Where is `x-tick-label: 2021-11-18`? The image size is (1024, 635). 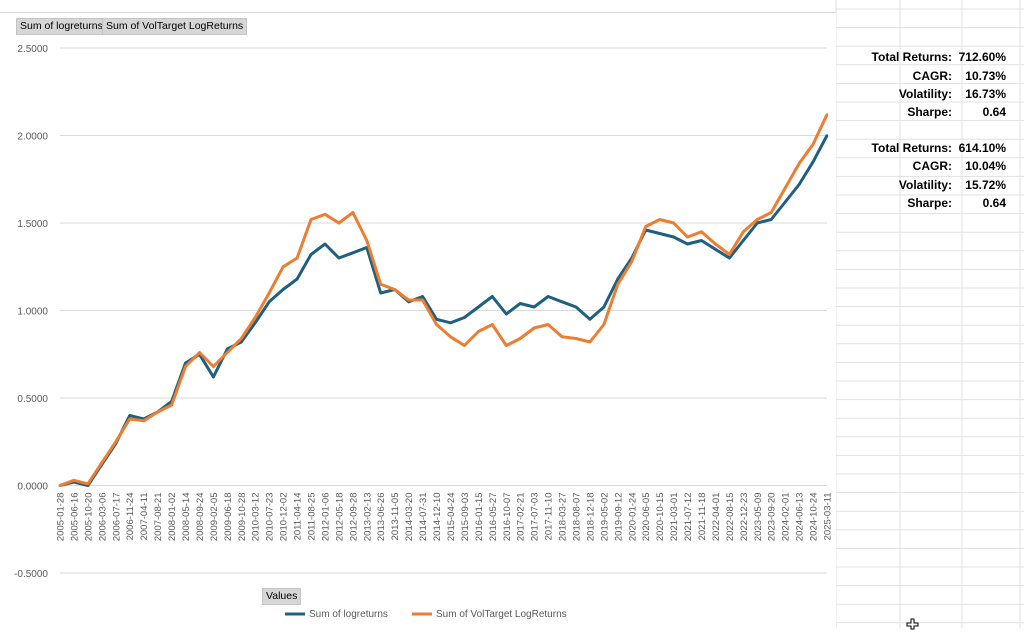 x-tick-label: 2021-11-18 is located at coordinates (702, 517).